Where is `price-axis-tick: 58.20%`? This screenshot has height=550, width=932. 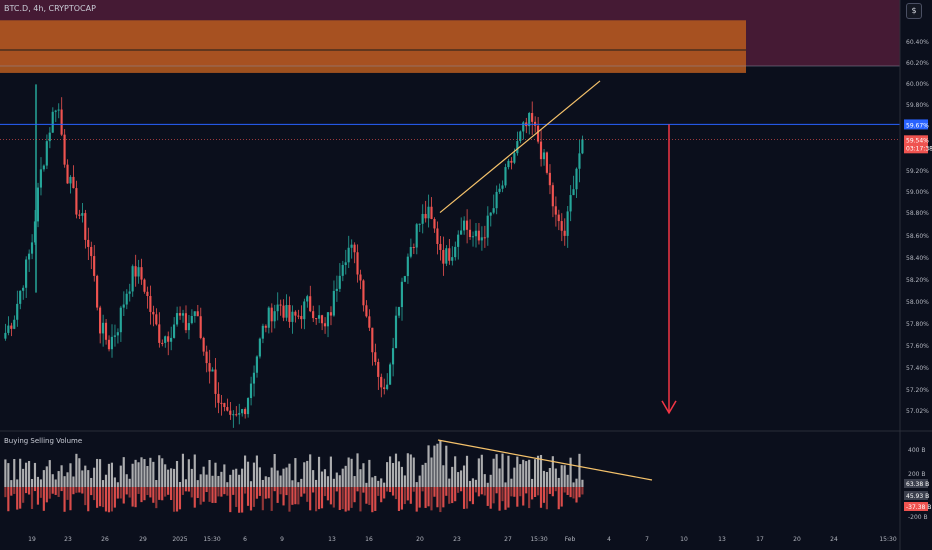
price-axis-tick: 58.20% is located at coordinates (917, 280).